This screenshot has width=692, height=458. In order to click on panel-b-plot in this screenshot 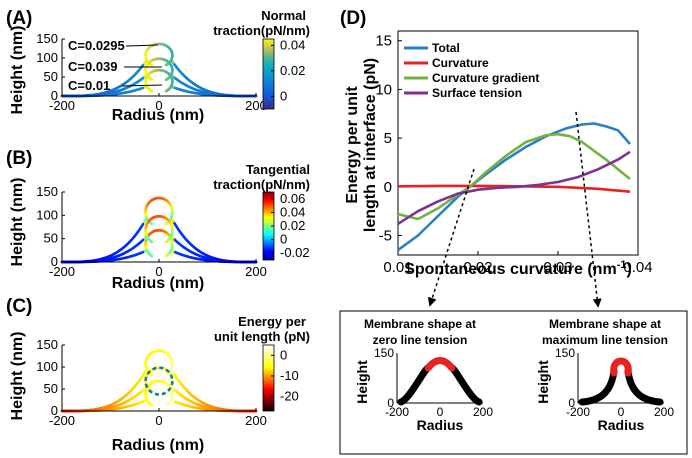, I will do `click(159, 230)`.